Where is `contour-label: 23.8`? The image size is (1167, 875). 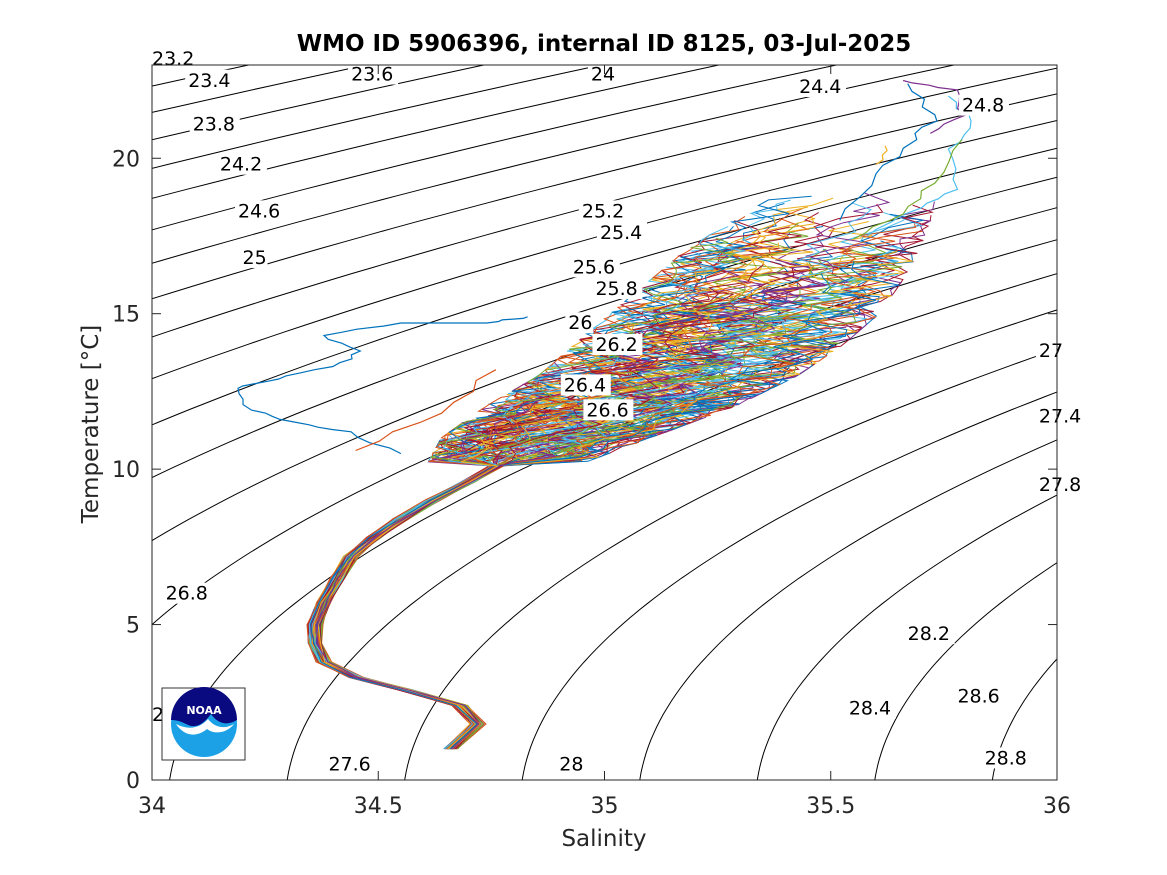
contour-label: 23.8 is located at coordinates (214, 124).